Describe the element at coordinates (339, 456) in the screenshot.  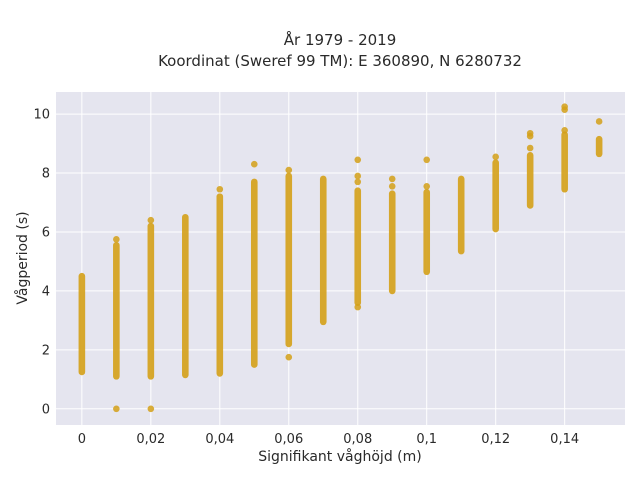
I see `x-axis-label: Signifikant våghöjd (m)` at that location.